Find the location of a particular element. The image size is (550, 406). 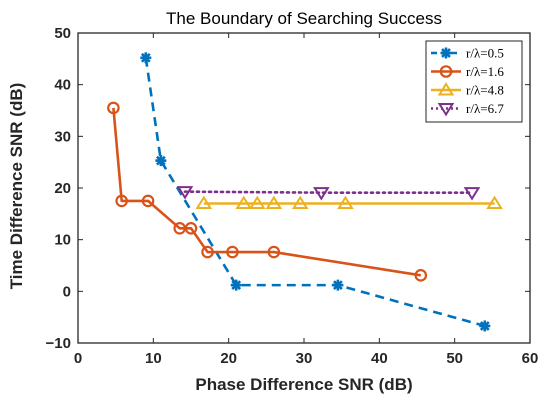

x-tick-label: 20 is located at coordinates (228, 358).